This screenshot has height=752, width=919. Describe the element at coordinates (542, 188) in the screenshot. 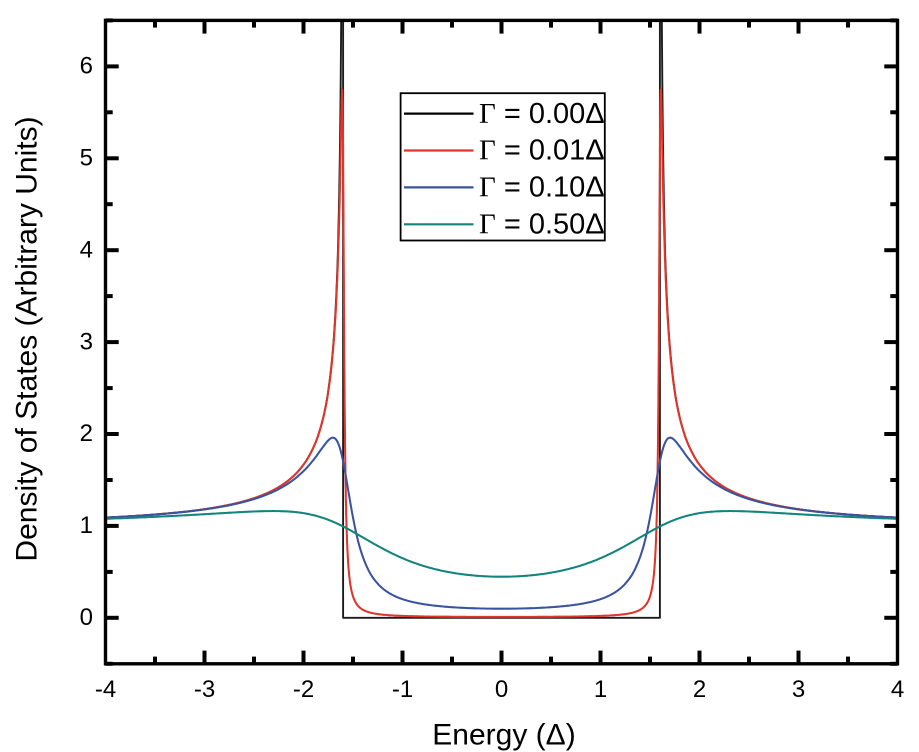

I see `svg-text: Γ = 0.10Δ` at that location.